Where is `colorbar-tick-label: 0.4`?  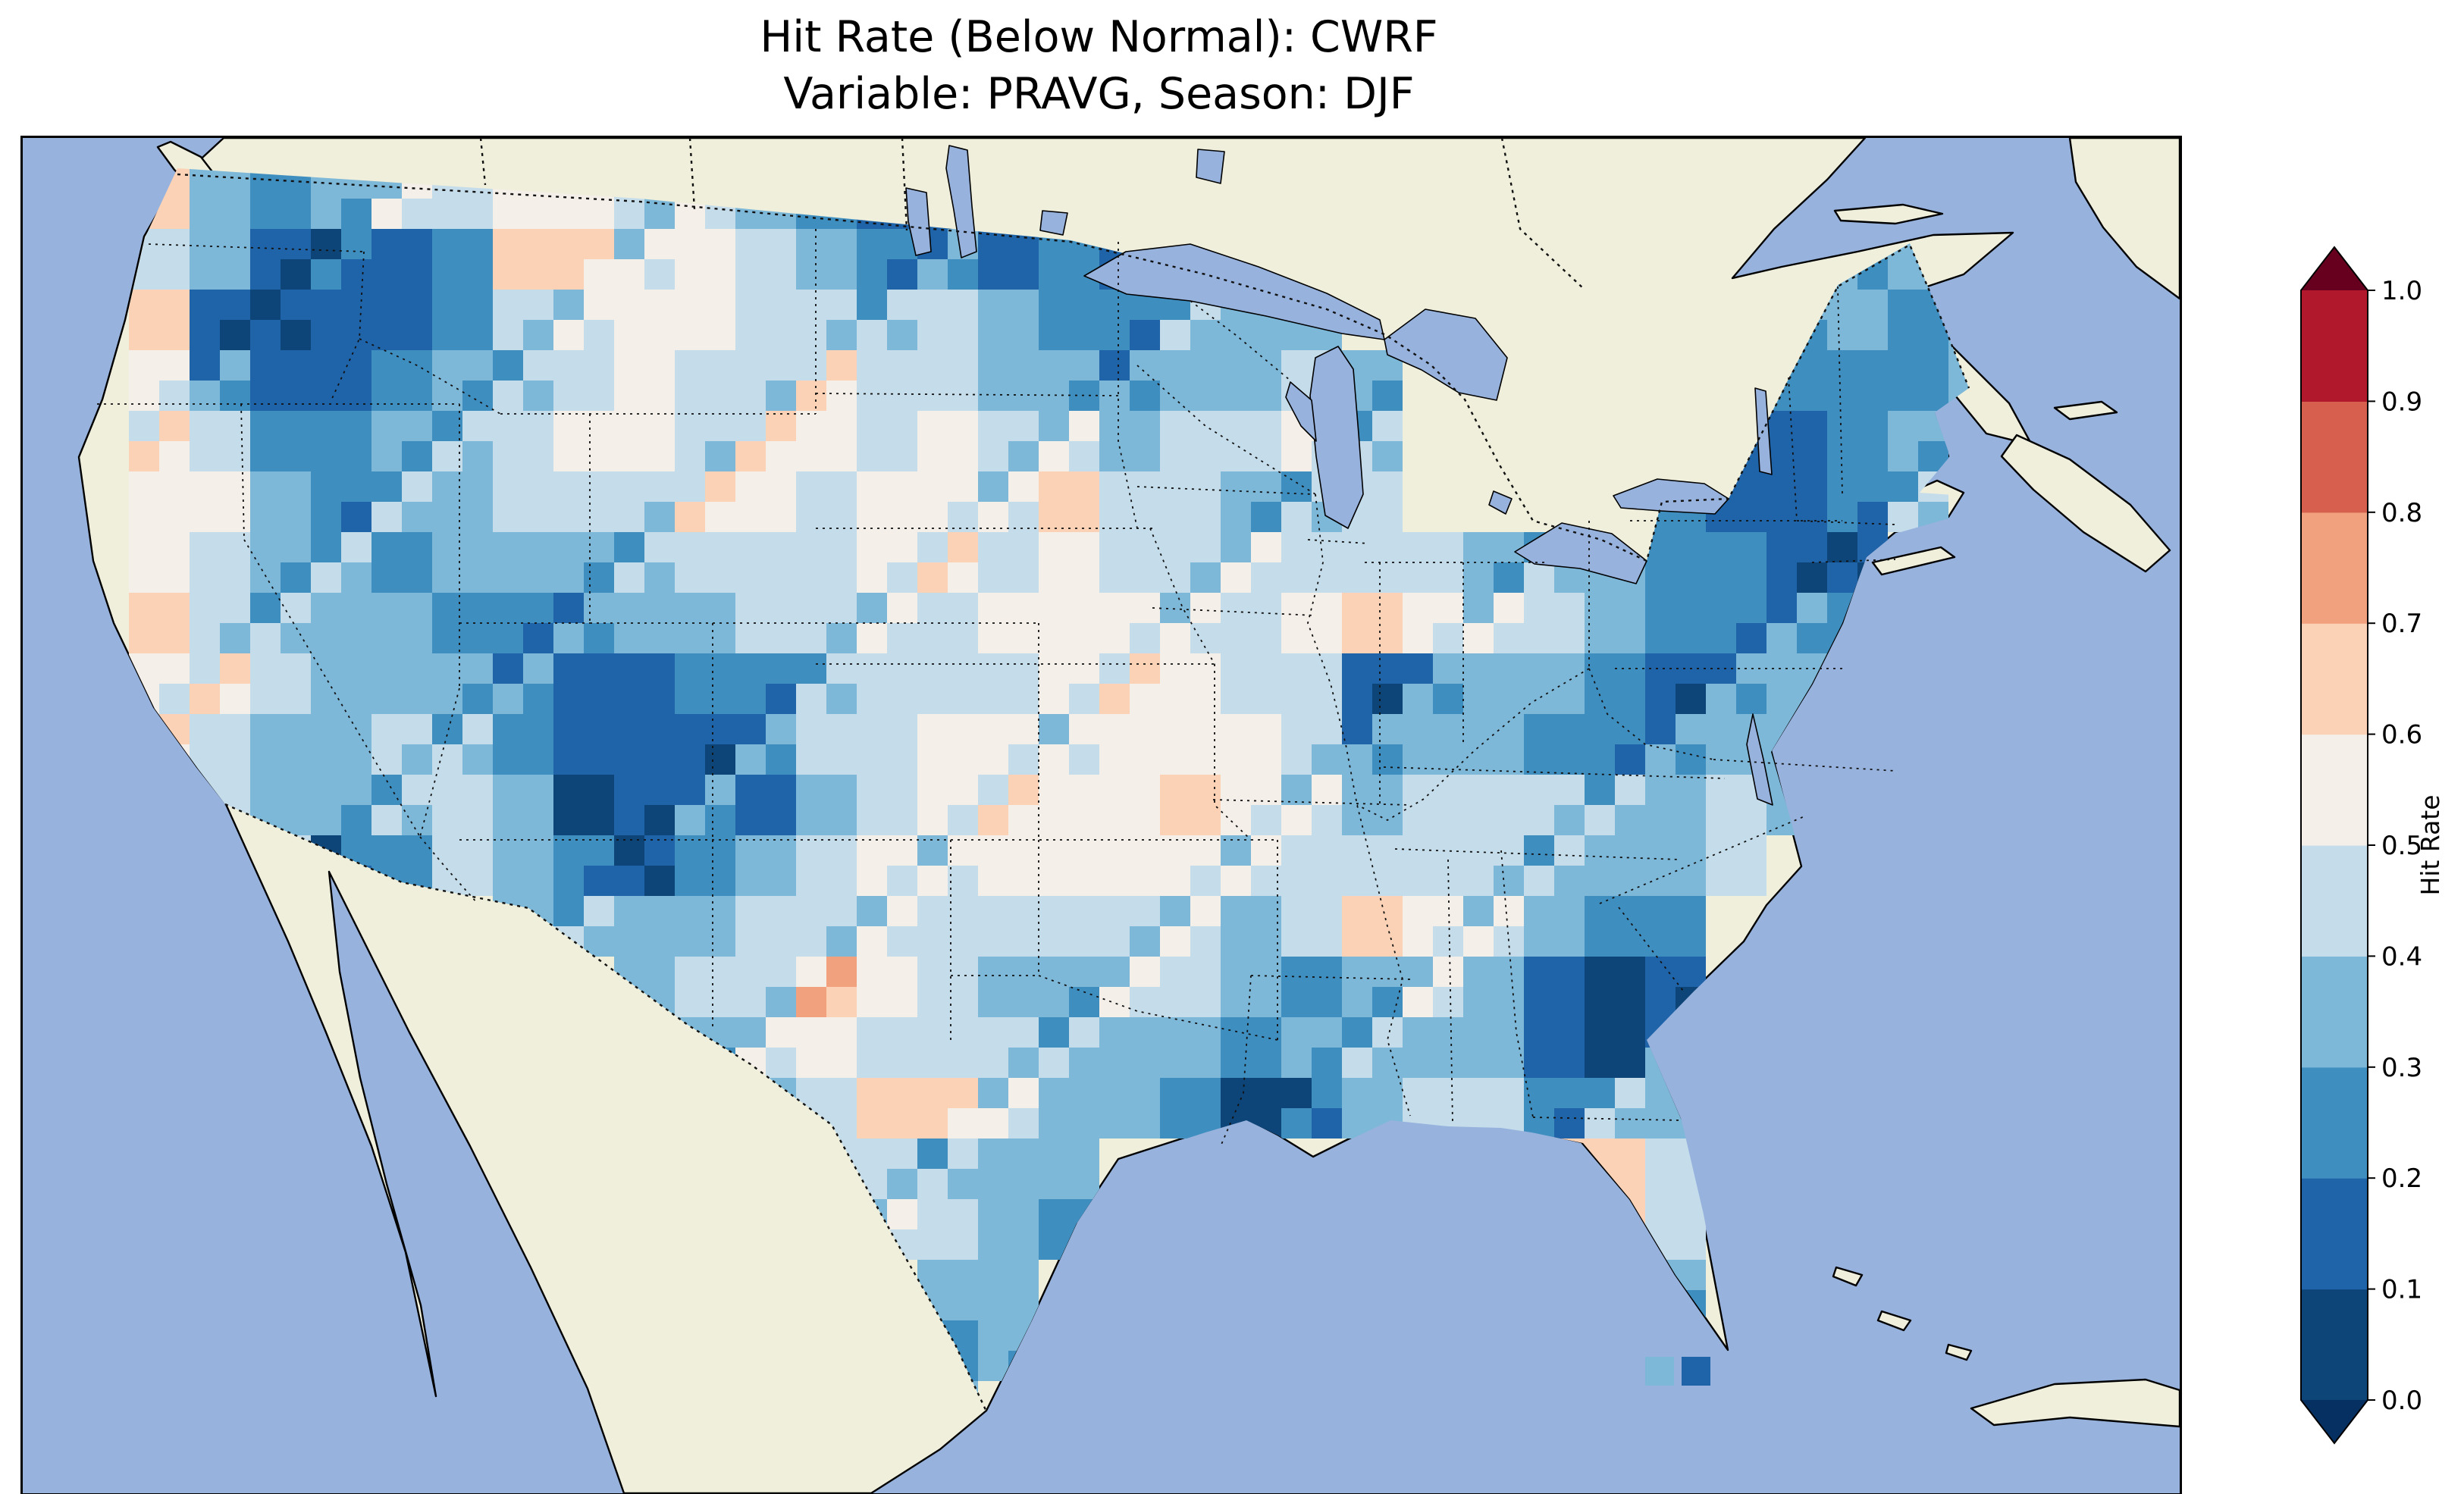 colorbar-tick-label: 0.4 is located at coordinates (2401, 956).